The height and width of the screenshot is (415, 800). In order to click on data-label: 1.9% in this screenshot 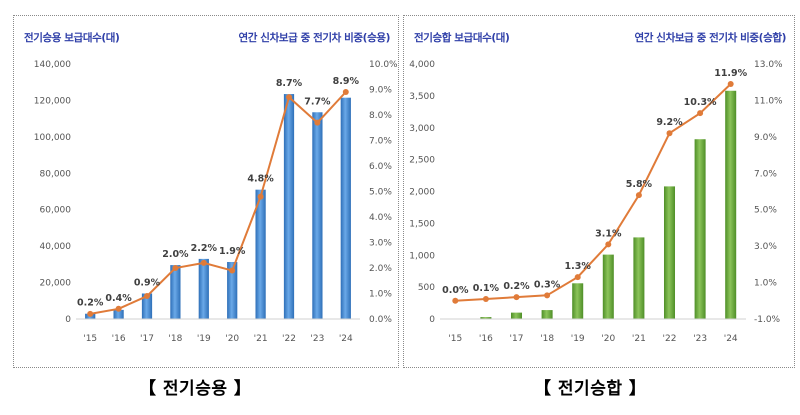, I will do `click(232, 251)`.